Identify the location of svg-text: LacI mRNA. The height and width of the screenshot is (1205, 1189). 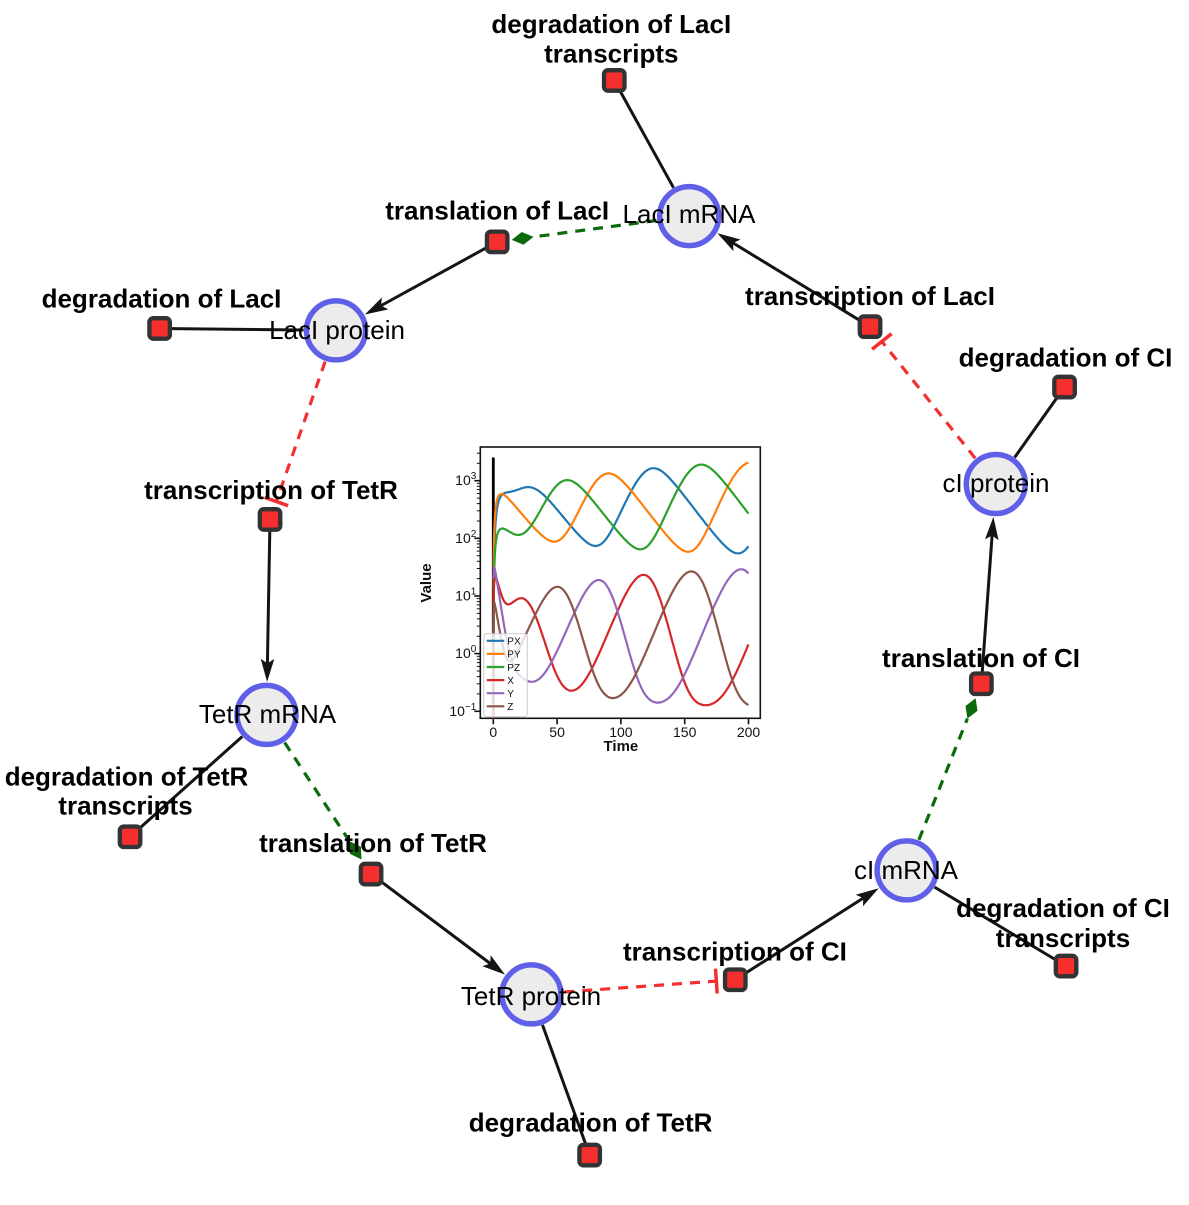
(690, 214).